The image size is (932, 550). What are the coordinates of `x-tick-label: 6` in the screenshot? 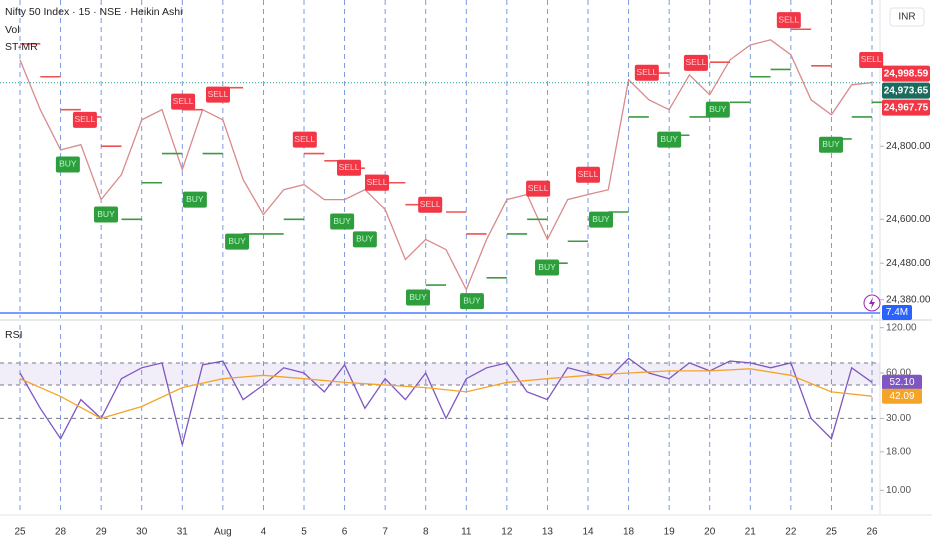 It's located at (345, 532).